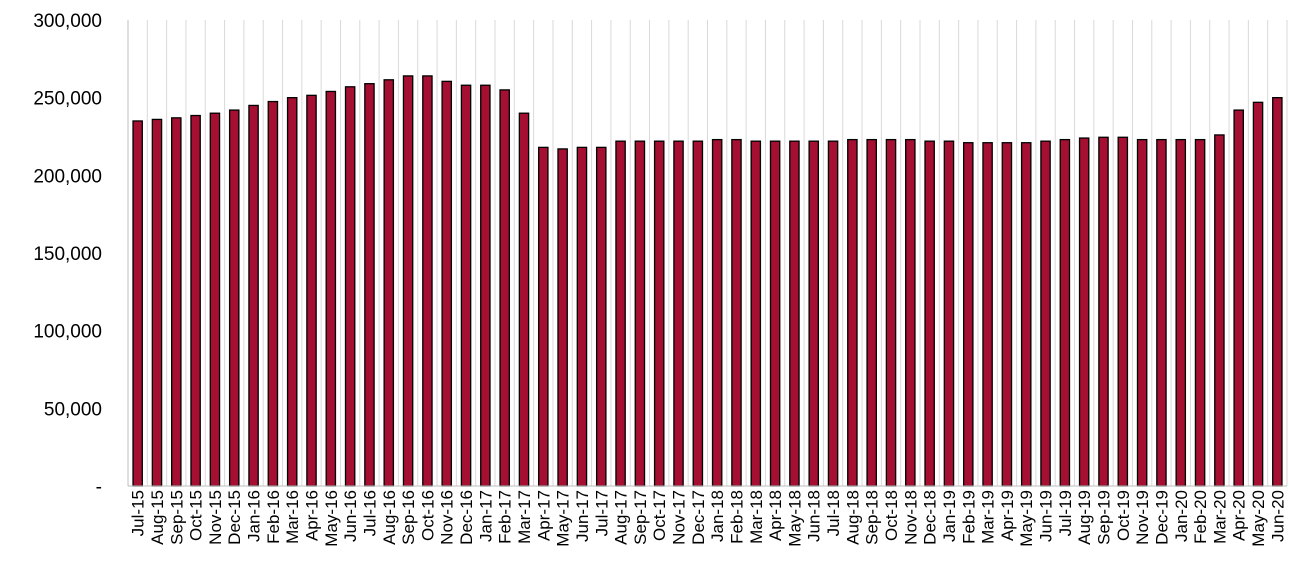 The image size is (1289, 576). I want to click on x-tick-label: Apr-16, so click(312, 515).